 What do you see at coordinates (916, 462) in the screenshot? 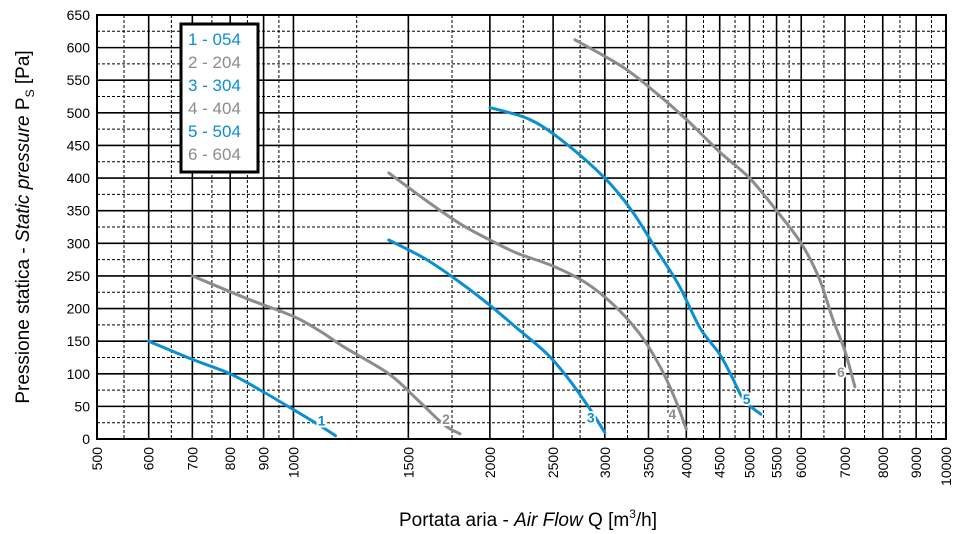
I see `x-tick-label: 9000` at bounding box center [916, 462].